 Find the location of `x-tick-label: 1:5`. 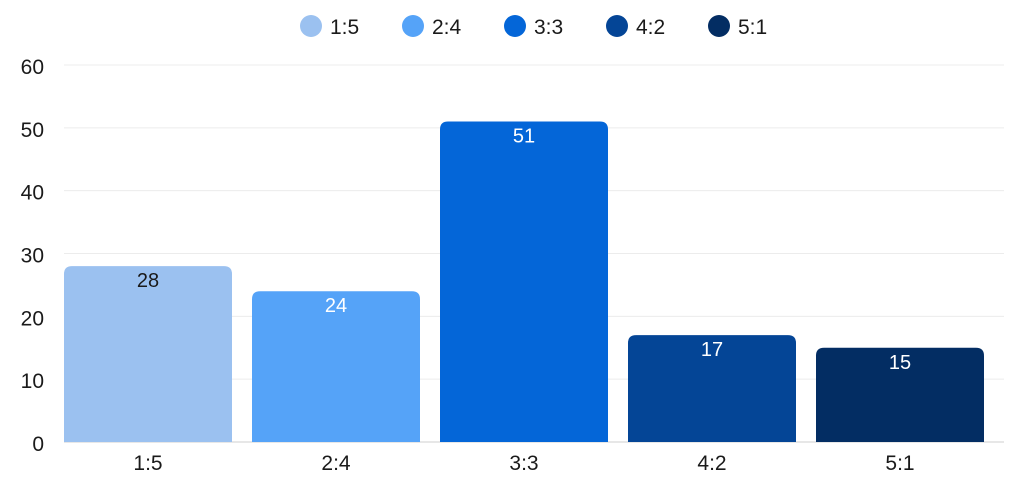

x-tick-label: 1:5 is located at coordinates (147, 463).